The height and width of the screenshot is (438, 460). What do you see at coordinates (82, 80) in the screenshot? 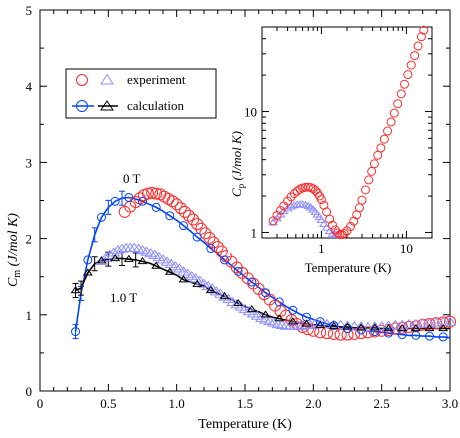
I see `legend-experiment-circle-icon` at bounding box center [82, 80].